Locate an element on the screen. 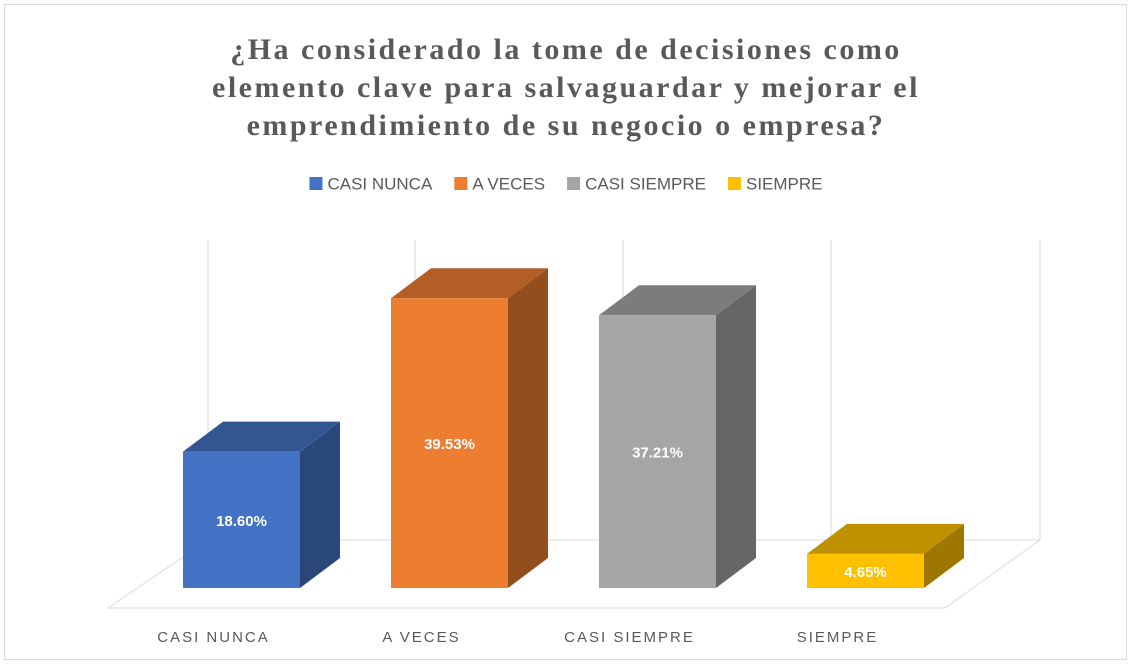 This screenshot has height=664, width=1131. data-label: 4.65% is located at coordinates (865, 572).